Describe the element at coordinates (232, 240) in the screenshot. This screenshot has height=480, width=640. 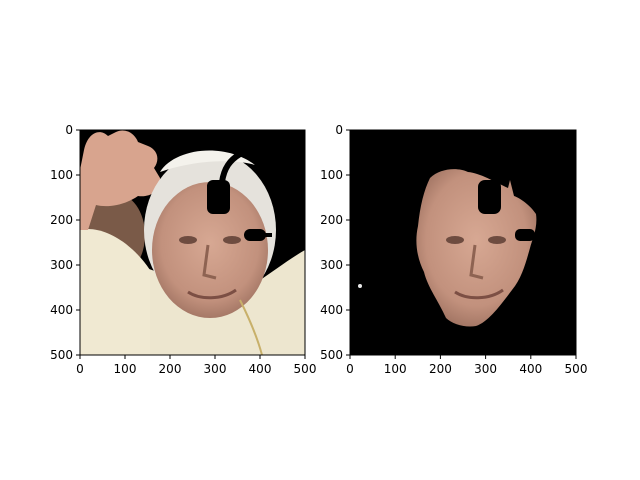
I see `right-eye` at that location.